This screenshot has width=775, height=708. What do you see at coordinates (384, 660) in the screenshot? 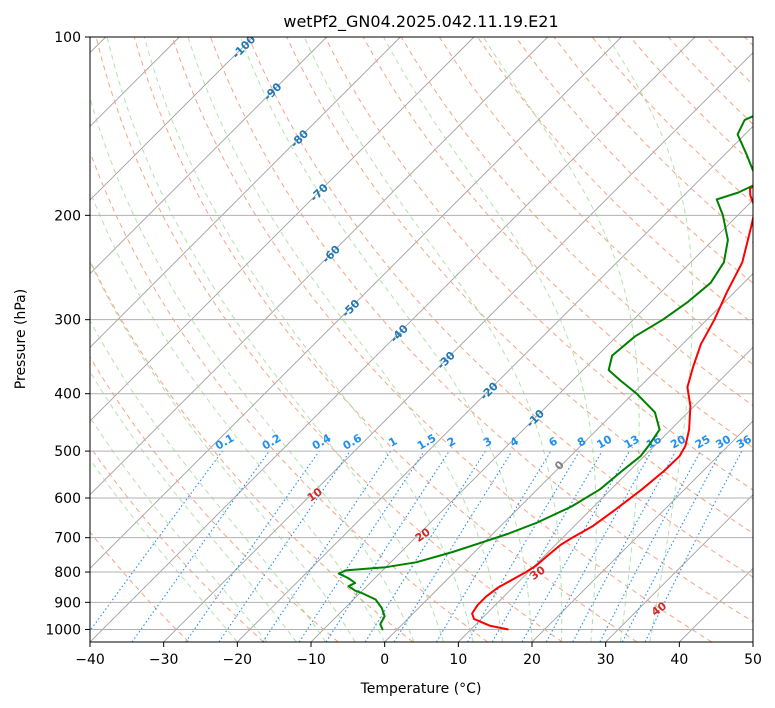
I see `x-tick-label: 0` at bounding box center [384, 660].